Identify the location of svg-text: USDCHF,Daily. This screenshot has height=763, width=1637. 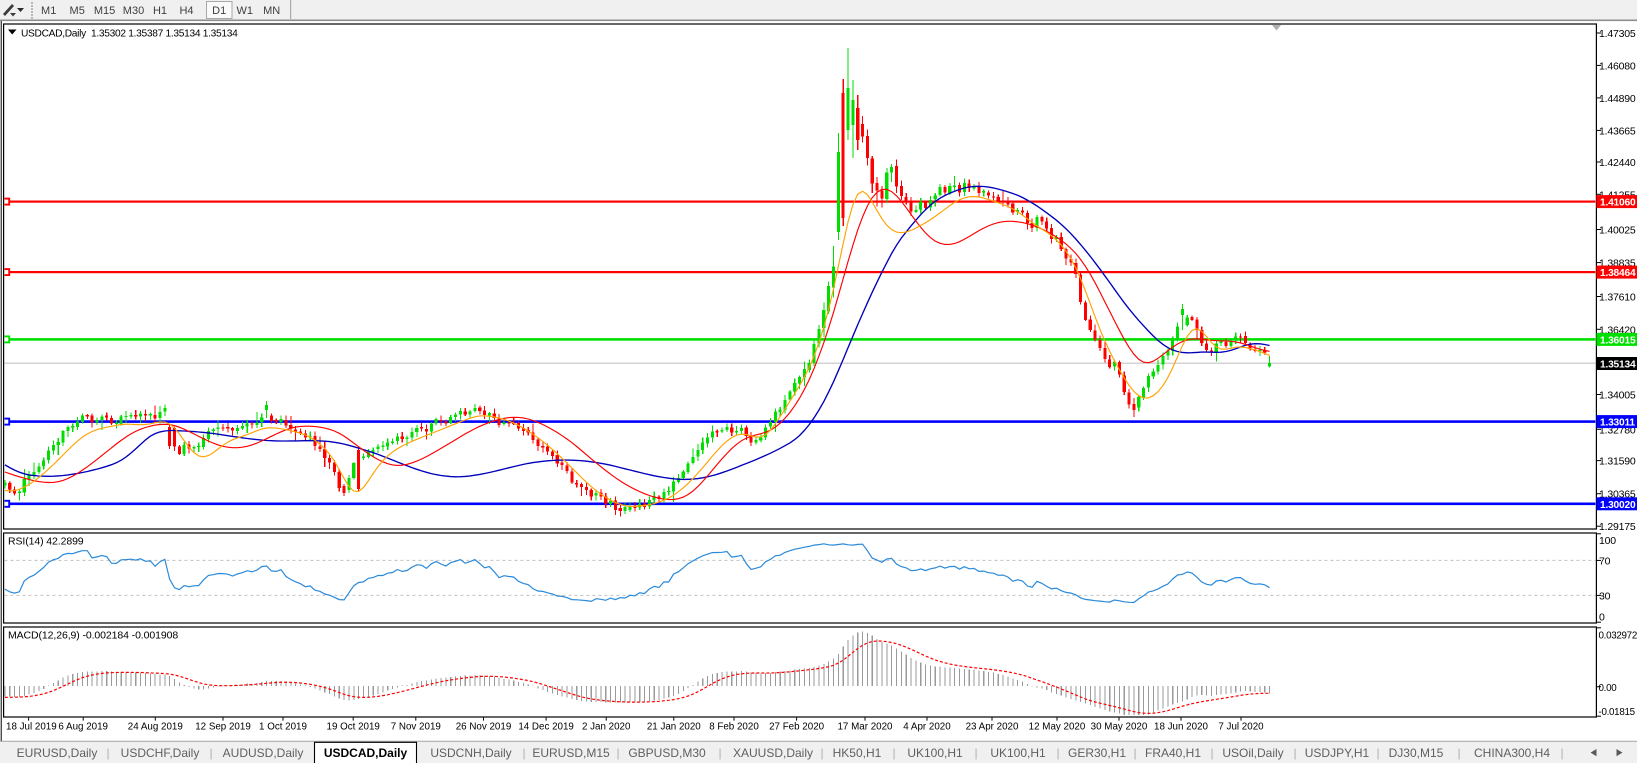
(160, 753).